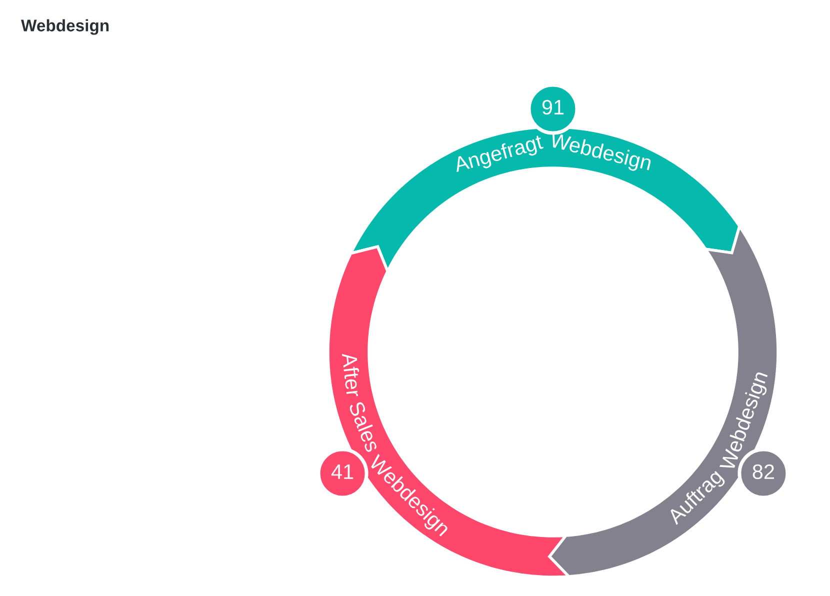 The width and height of the screenshot is (830, 596). What do you see at coordinates (342, 471) in the screenshot?
I see `data-label: 41` at bounding box center [342, 471].